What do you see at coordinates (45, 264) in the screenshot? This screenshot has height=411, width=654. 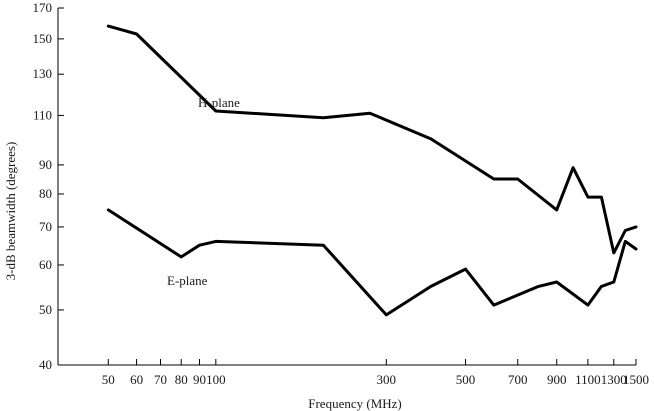 I see `y-tick-label: 60` at bounding box center [45, 264].